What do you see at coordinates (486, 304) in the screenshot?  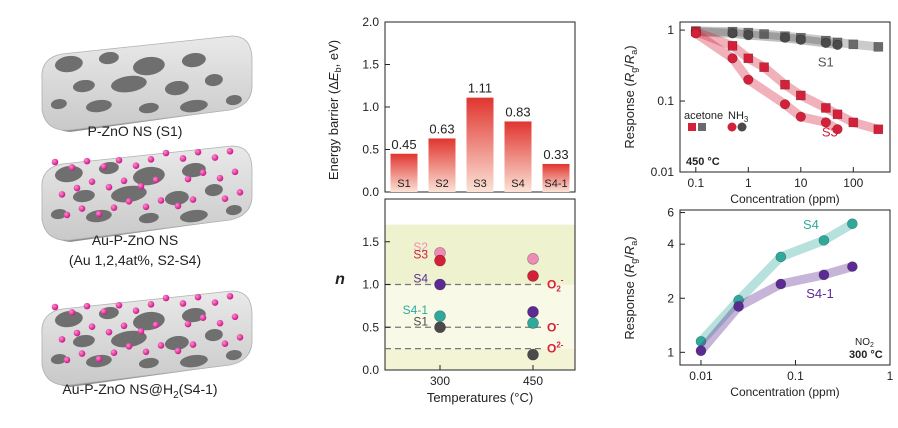 I see `n-points` at bounding box center [486, 304].